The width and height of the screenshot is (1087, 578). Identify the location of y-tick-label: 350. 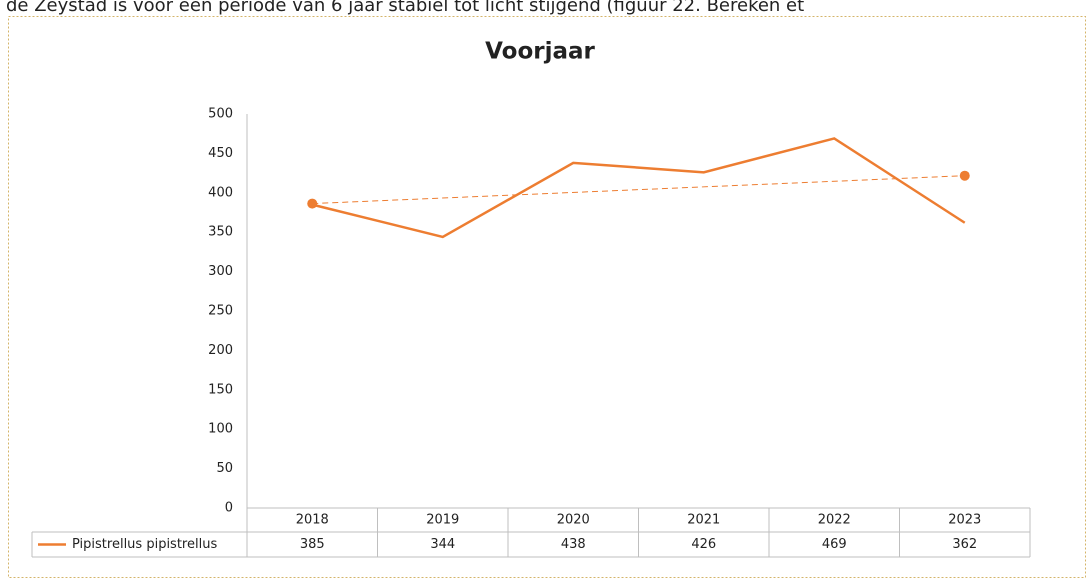
(220, 232).